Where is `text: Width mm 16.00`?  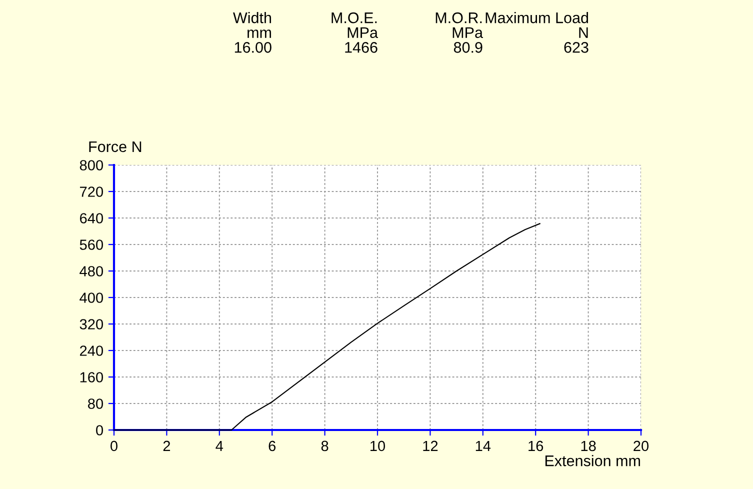
text: Width mm 16.00 is located at coordinates (252, 32).